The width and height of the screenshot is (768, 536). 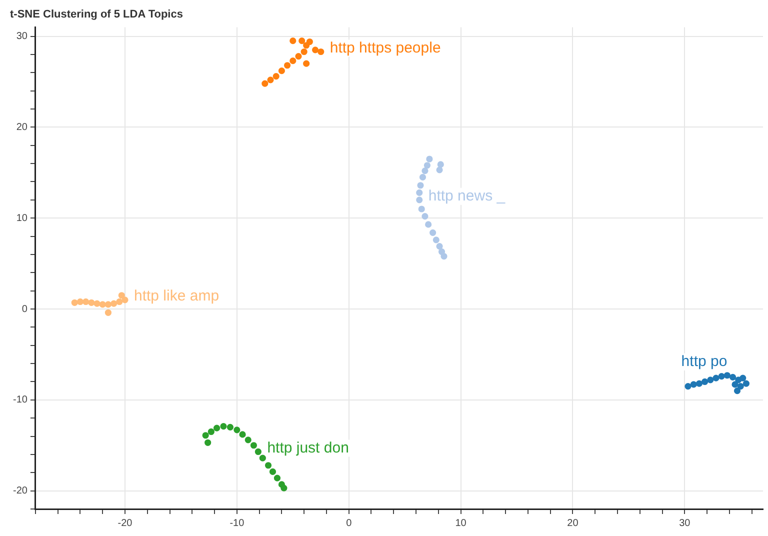 What do you see at coordinates (125, 523) in the screenshot?
I see `x-tick-label: -20` at bounding box center [125, 523].